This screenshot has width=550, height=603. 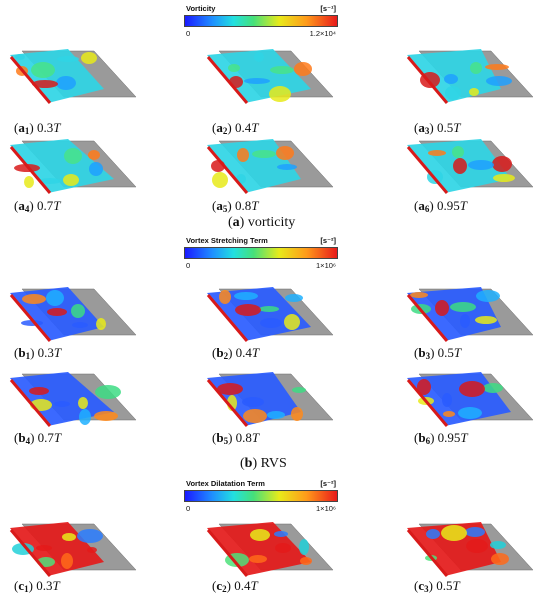 I want to click on colorbar-vorticity: Vorticity [s⁻¹] 0 1.2×10⁴, so click(x=261, y=22).